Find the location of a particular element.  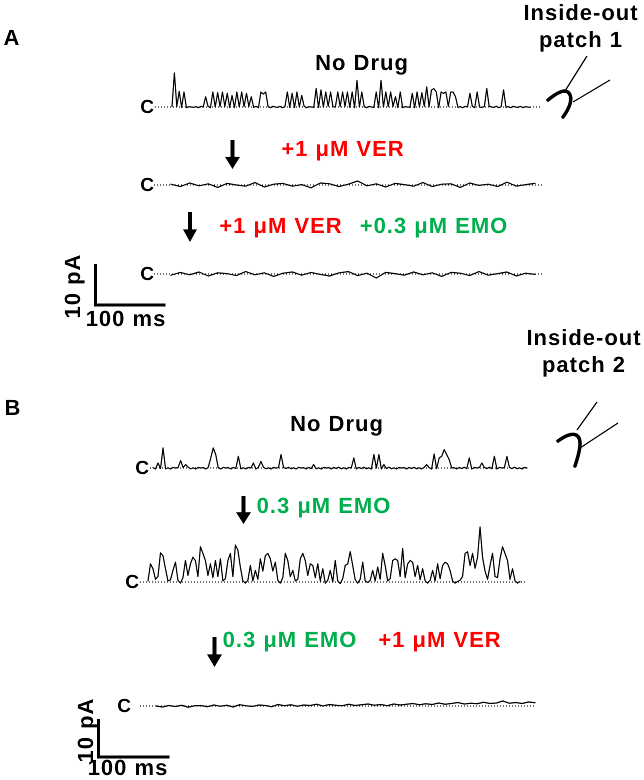

chart-subtitle: +1 μM VER is located at coordinates (440, 639).